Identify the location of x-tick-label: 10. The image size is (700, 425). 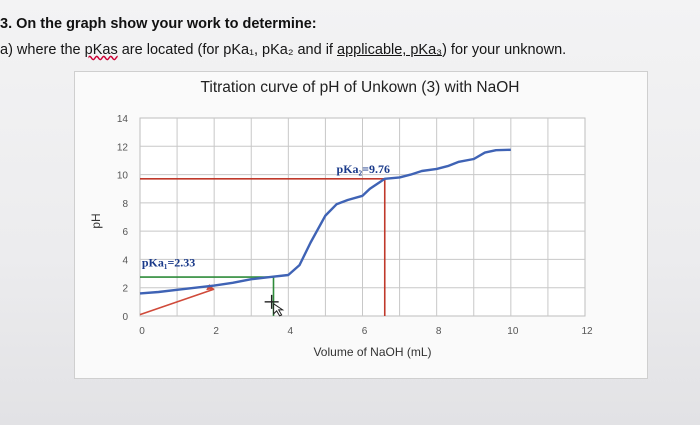
(513, 331).